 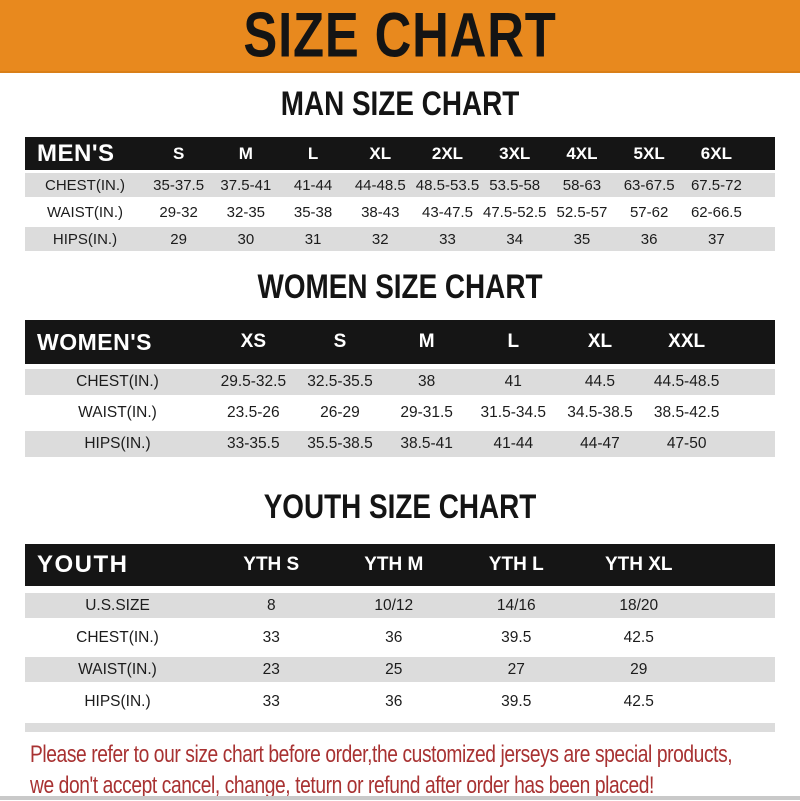 I want to click on page-title: SIZE CHART, so click(x=400, y=35).